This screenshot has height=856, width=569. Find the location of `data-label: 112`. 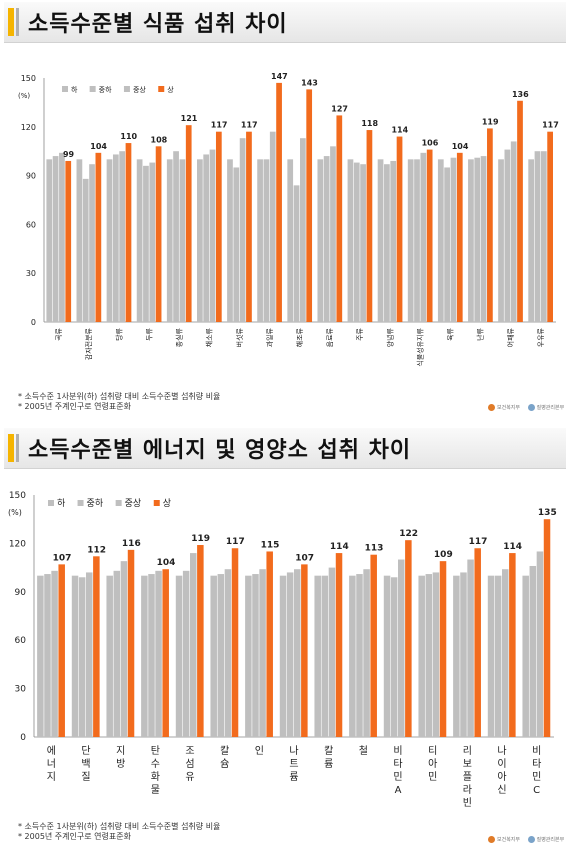

data-label: 112 is located at coordinates (96, 550).